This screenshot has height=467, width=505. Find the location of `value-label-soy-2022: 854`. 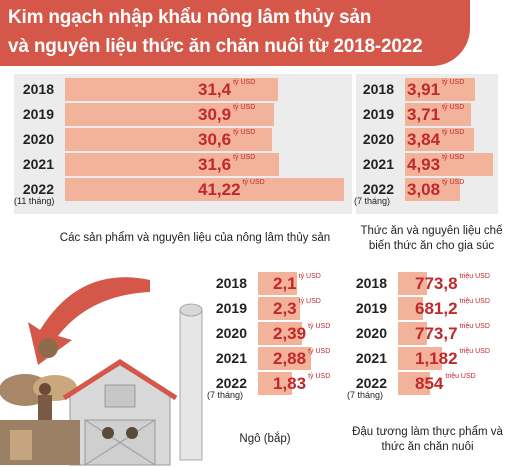

value-label-soy-2022: 854 is located at coordinates (429, 383).